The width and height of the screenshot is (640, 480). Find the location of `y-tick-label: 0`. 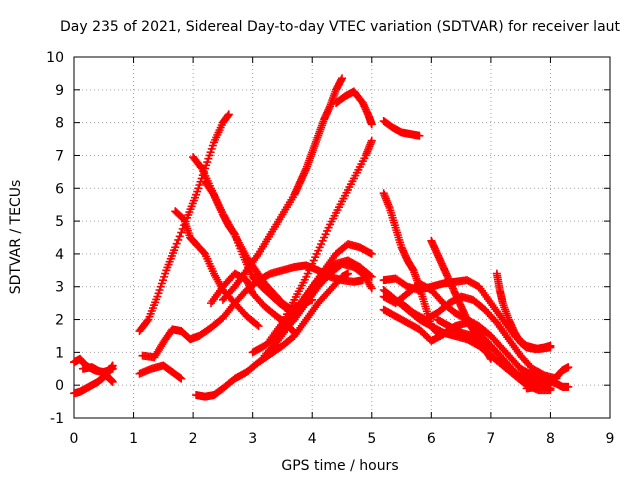

y-tick-label: 0 is located at coordinates (59, 386).